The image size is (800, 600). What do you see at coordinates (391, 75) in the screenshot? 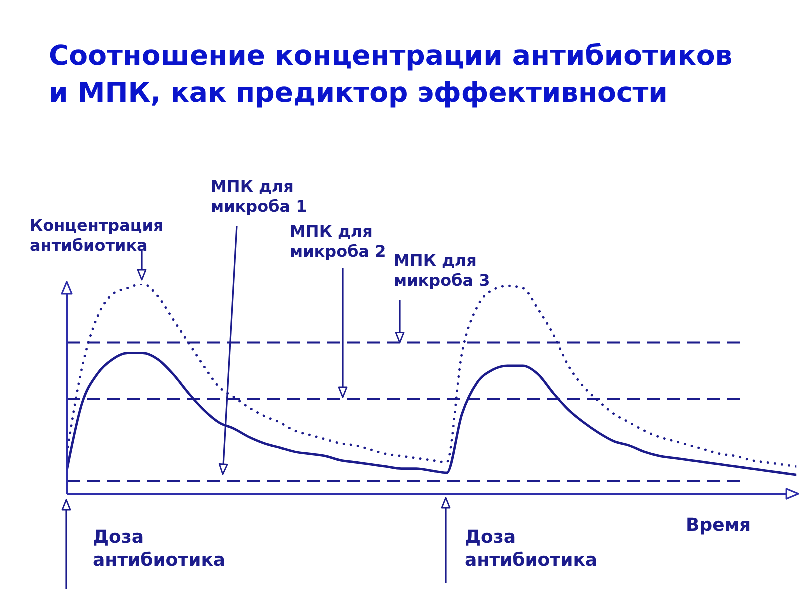
I see `chart-title: Соотношение концентрации антибиотиков и МПК, как предиктор эффективности` at bounding box center [391, 75].